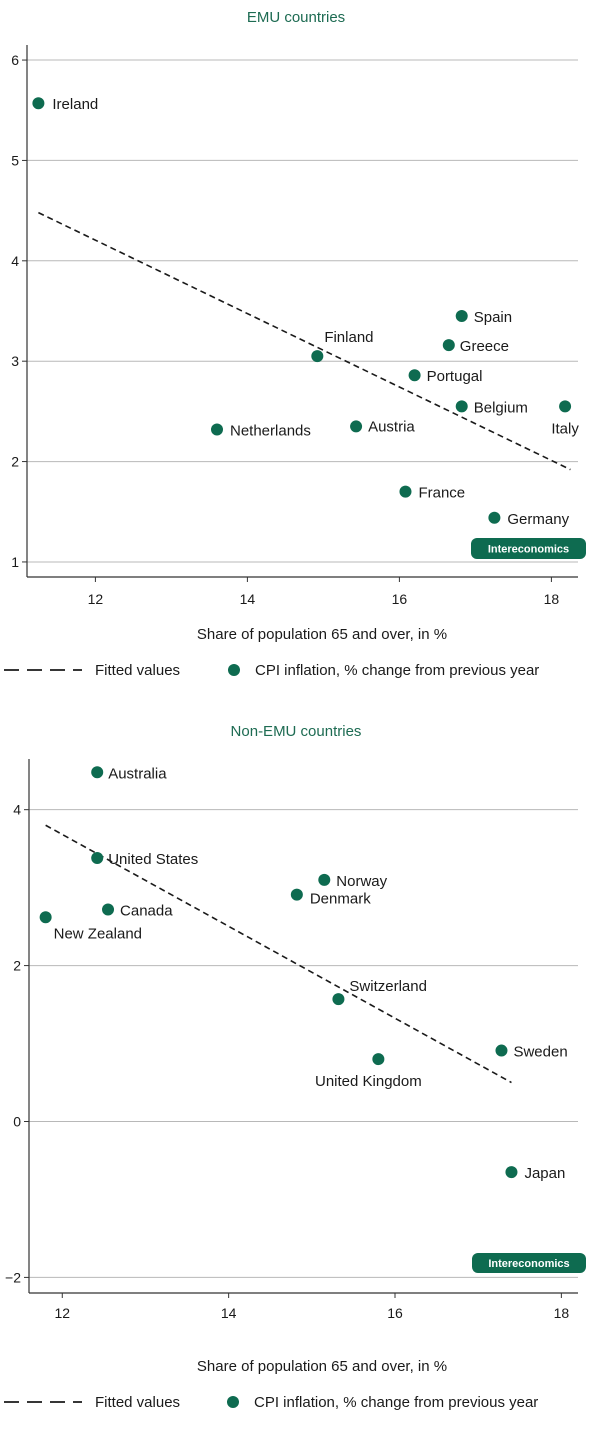  Describe the element at coordinates (15, 160) in the screenshot. I see `emu-y-tick-label: 5` at that location.